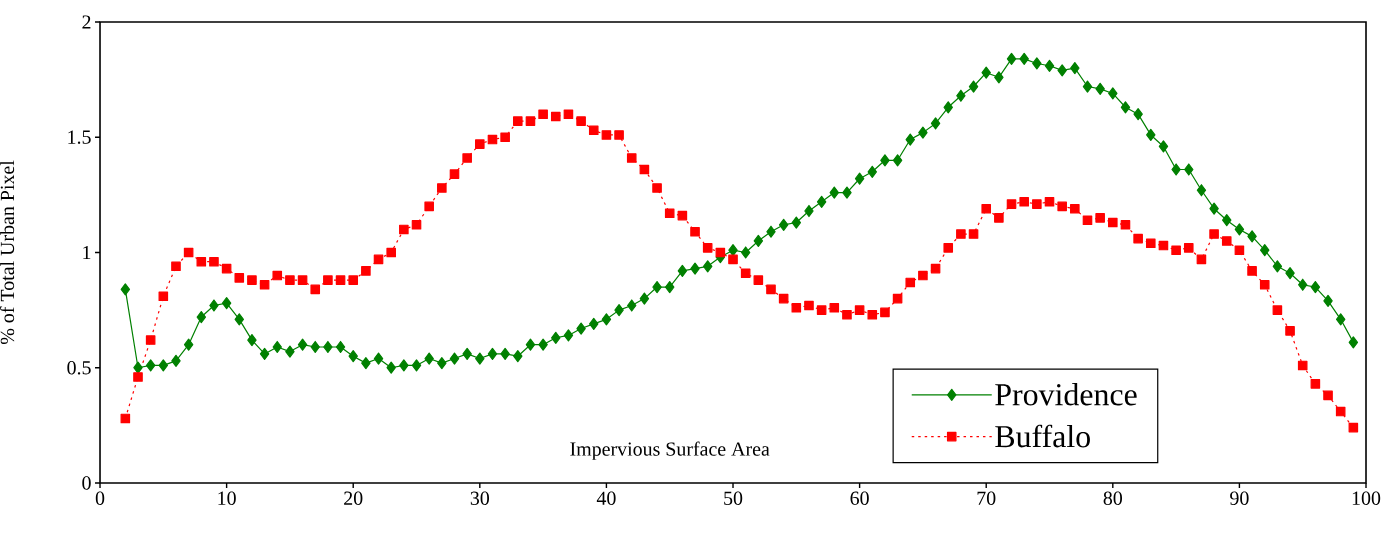 This screenshot has width=1381, height=534. What do you see at coordinates (986, 498) in the screenshot?
I see `x-tick-label: 70` at bounding box center [986, 498].